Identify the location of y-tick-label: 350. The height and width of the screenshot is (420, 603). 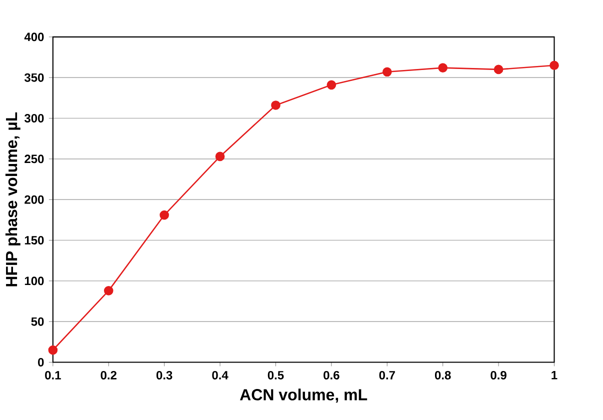
(34, 77).